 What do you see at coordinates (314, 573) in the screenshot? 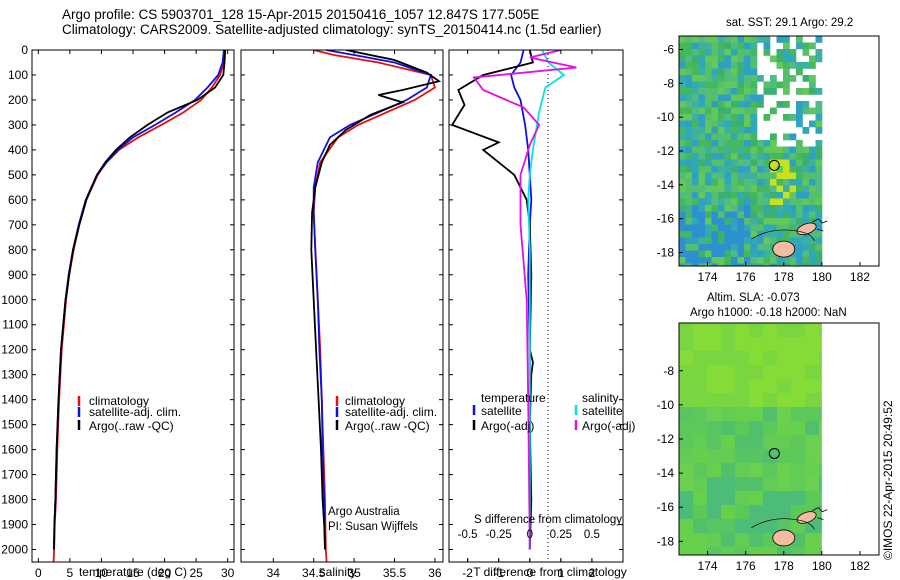
I see `salinity-xtick-label: 34.5` at bounding box center [314, 573].